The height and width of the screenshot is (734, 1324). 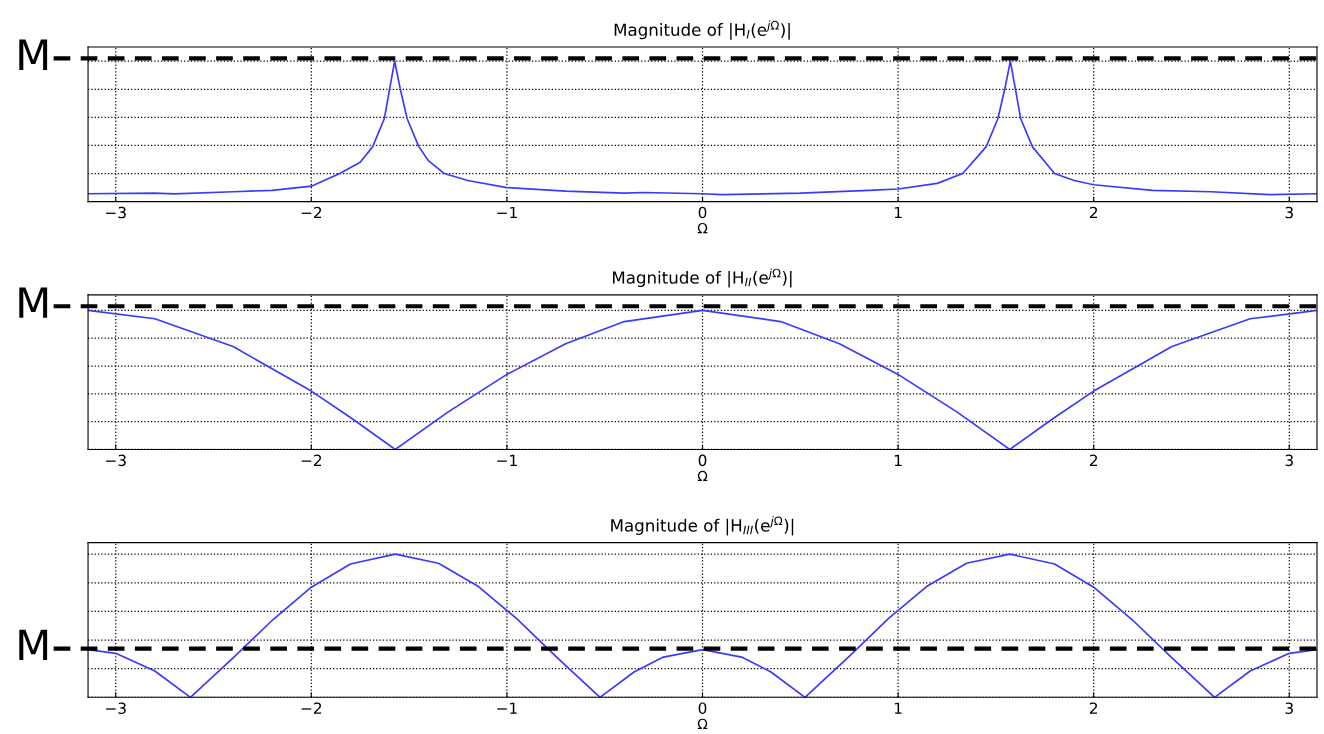 I want to click on chart-title: Magnitude of |H$_{III}$(e$^{jΩ}$)|, so click(x=702, y=526).